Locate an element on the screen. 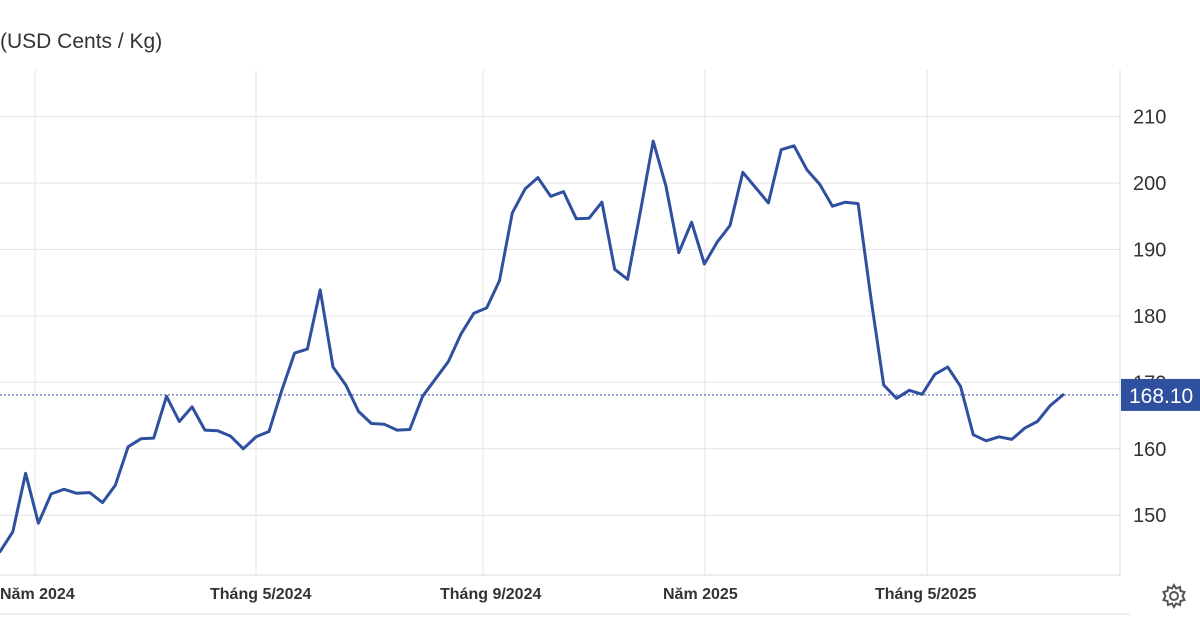  last-value-badge: 168.10 is located at coordinates (1160, 394).